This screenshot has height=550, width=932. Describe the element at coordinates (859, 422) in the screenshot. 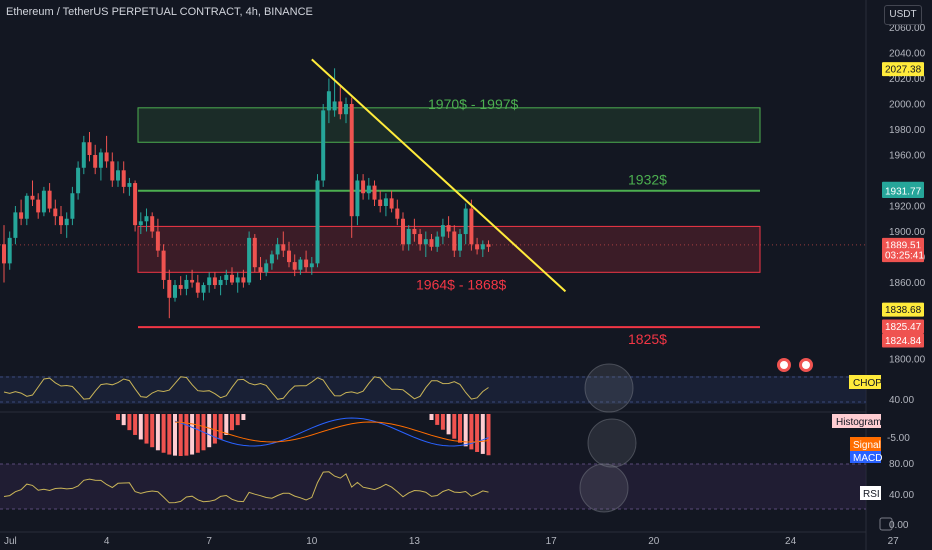

I see `histogram-label: Histogram` at that location.